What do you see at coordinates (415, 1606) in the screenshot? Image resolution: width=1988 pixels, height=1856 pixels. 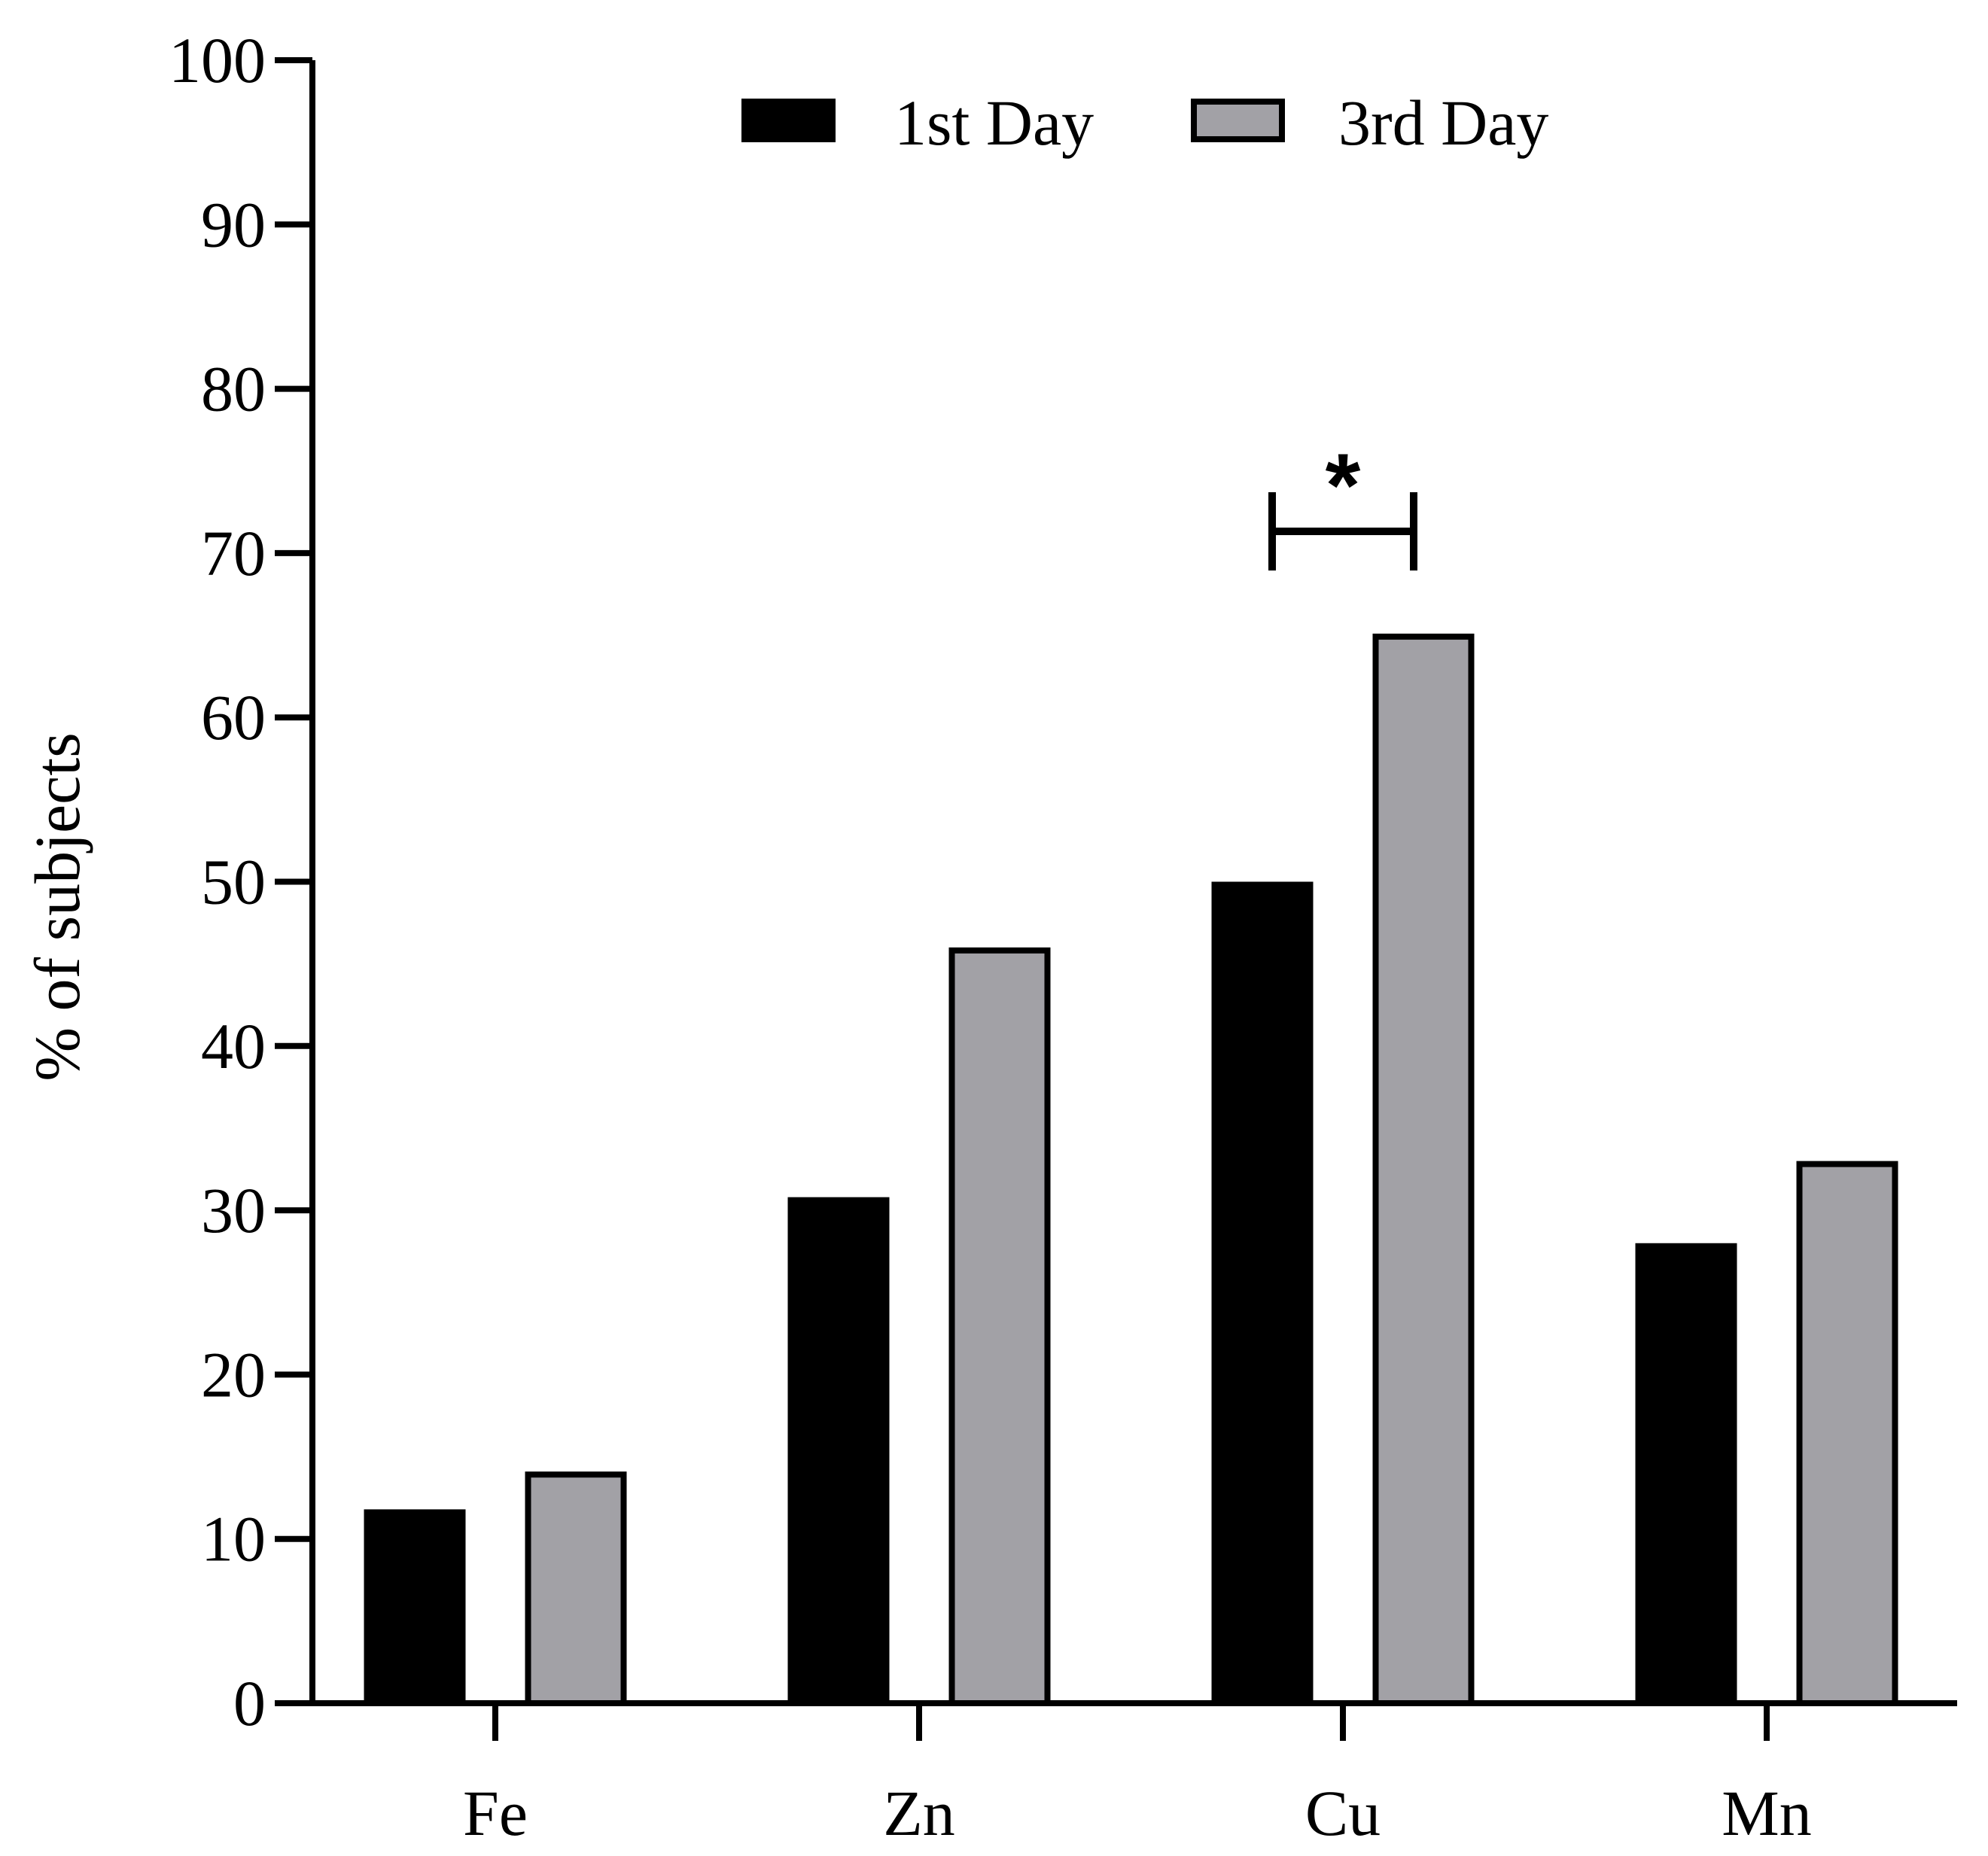 I see `bar-1st-day-fe` at bounding box center [415, 1606].